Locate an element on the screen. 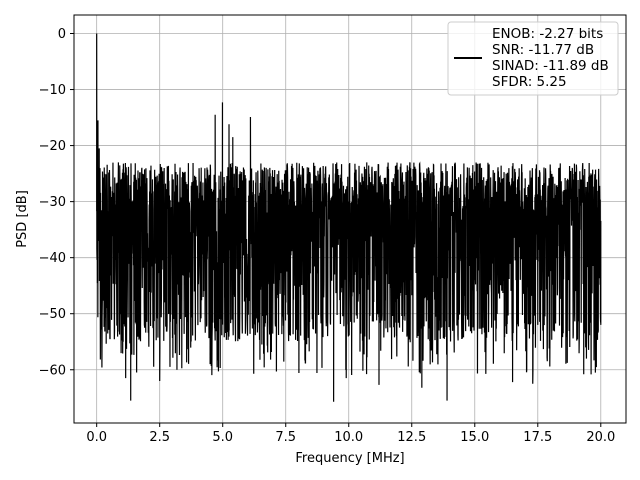 Image resolution: width=640 pixels, height=480 pixels. legend-sinad: SINAD: -11.89 dB is located at coordinates (550, 66).